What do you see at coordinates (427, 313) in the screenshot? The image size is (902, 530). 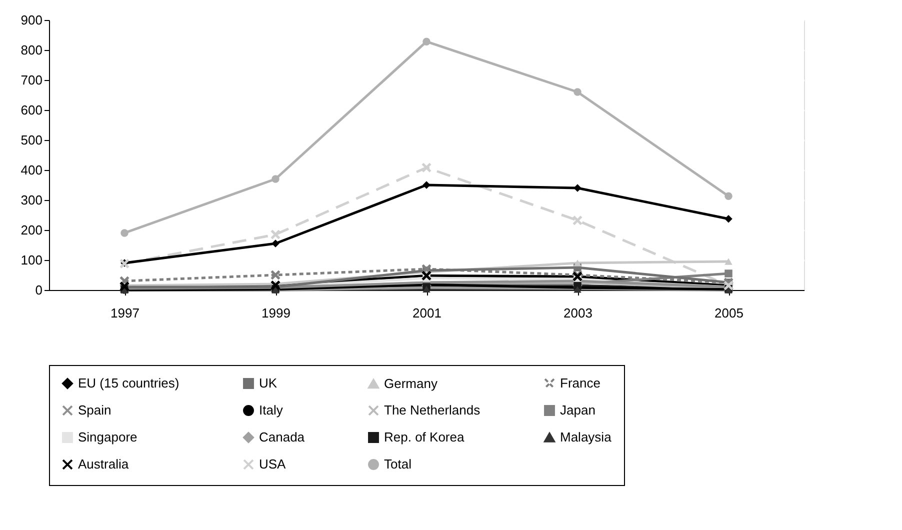 I see `x-tick-label: 2001` at bounding box center [427, 313].